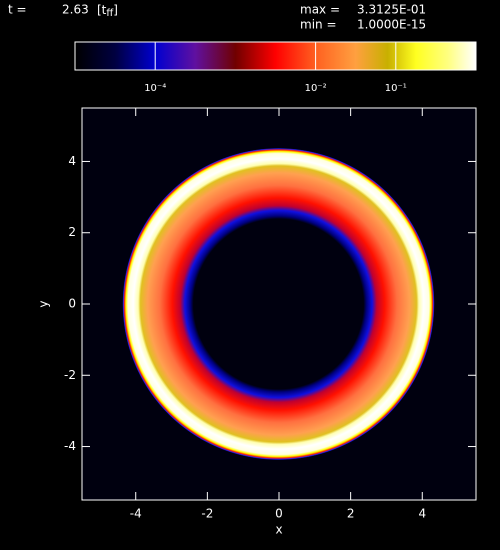  Describe the element at coordinates (72, 161) in the screenshot. I see `y-tick-label: 4` at that location.